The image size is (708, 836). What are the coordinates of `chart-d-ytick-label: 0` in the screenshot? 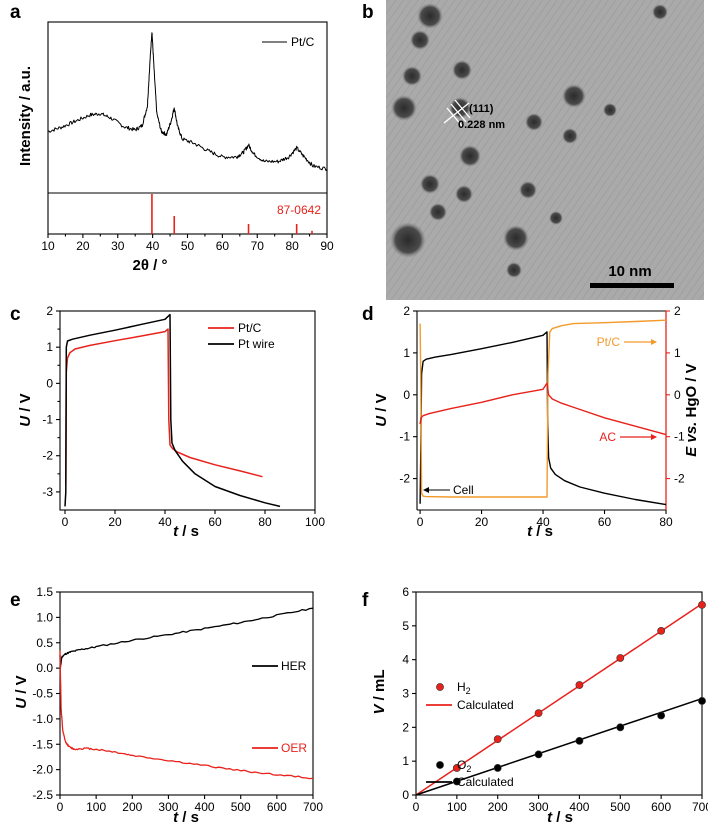 It's located at (406, 395).